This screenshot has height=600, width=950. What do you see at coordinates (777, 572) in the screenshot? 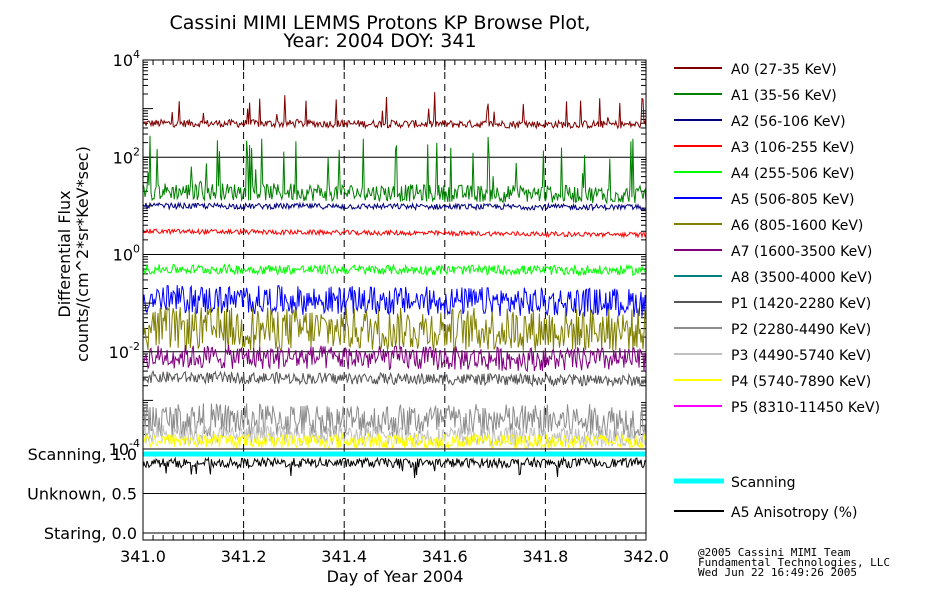
I see `credits-line3: Wed Jun 22 16:49:26 2005` at bounding box center [777, 572].